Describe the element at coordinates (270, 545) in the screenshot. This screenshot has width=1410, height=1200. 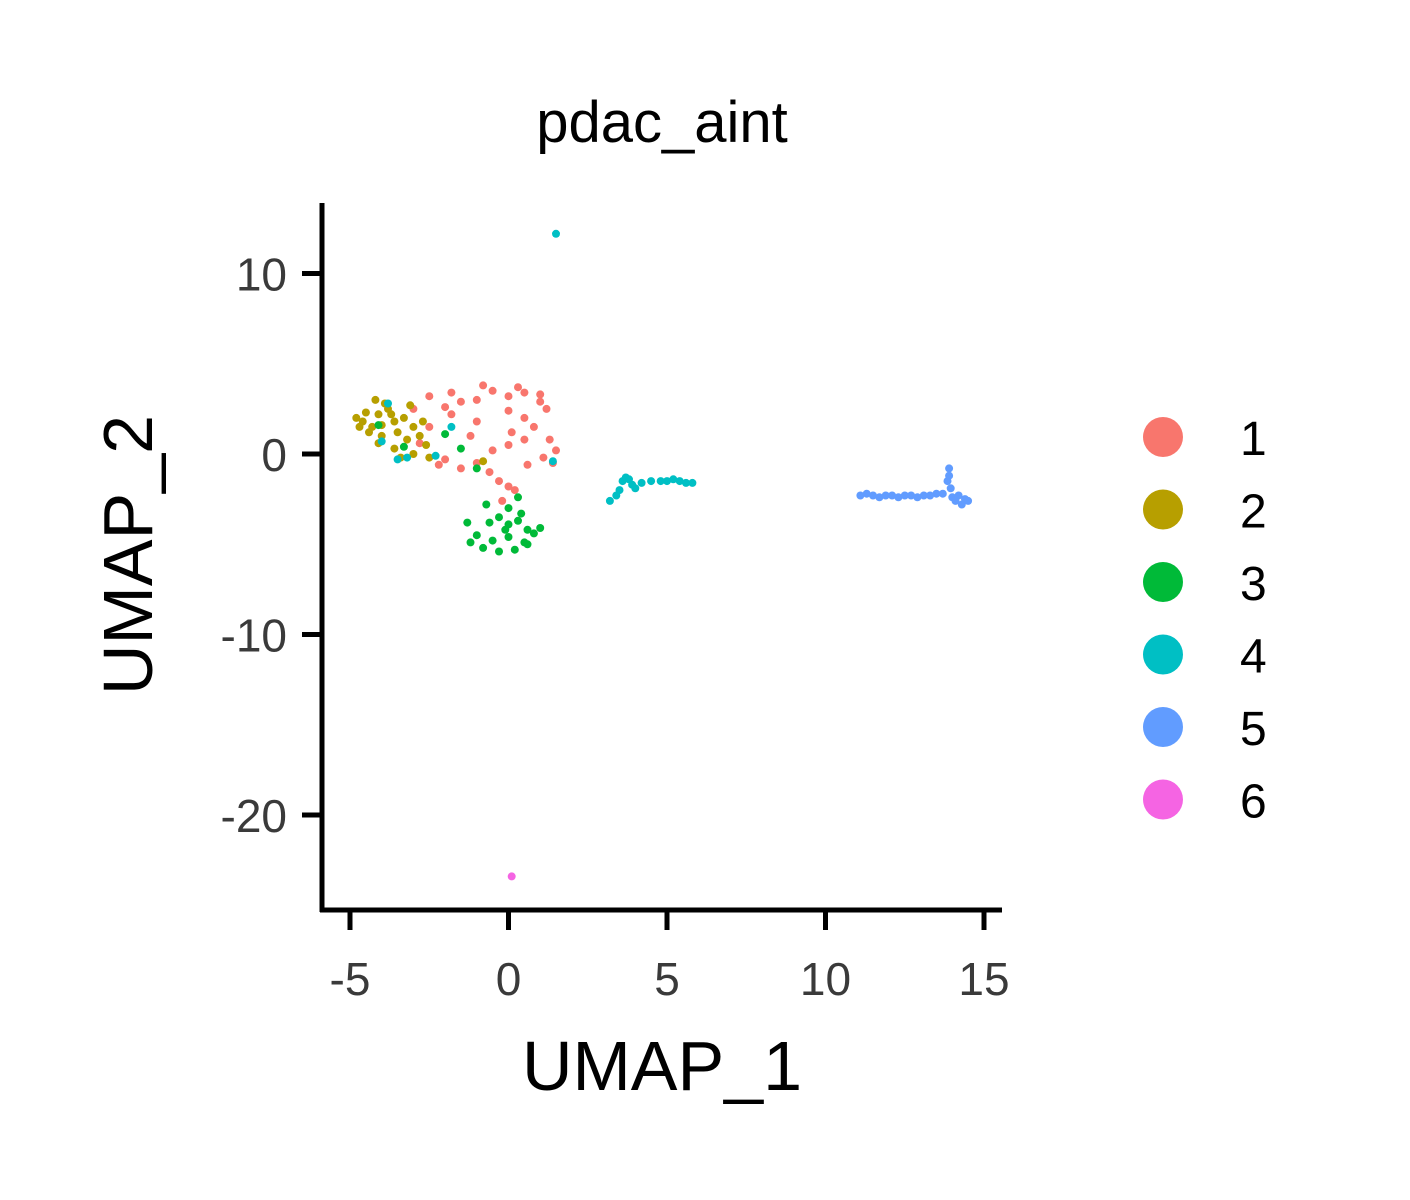
I see `y-ticks: 10 0 -10 -20` at that location.